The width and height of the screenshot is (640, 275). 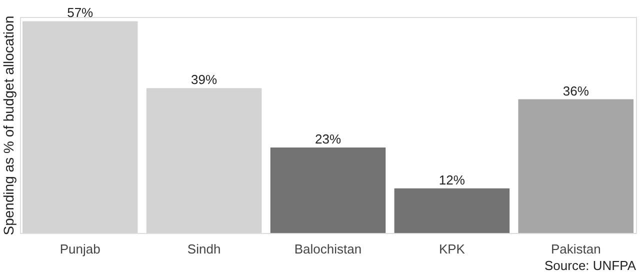 I want to click on source-note: Source: UNFPA, so click(x=590, y=265).